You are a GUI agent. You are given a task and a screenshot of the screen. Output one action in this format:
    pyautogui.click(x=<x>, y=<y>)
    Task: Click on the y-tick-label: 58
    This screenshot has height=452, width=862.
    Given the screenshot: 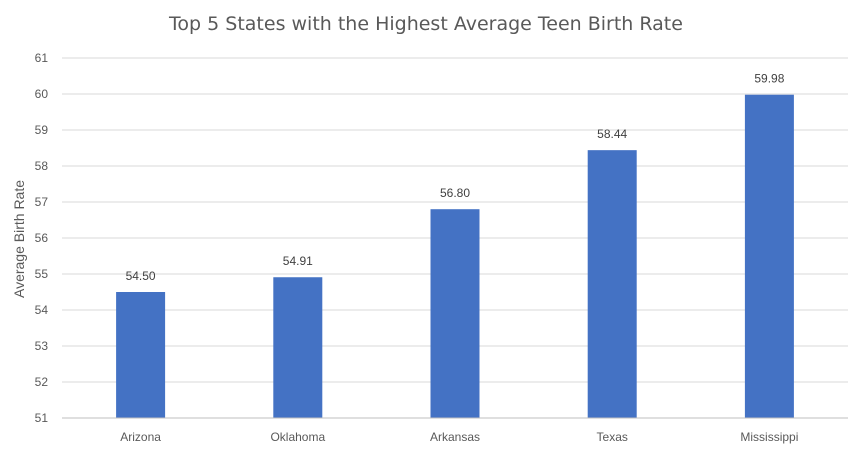 What is the action you would take?
    pyautogui.click(x=42, y=166)
    